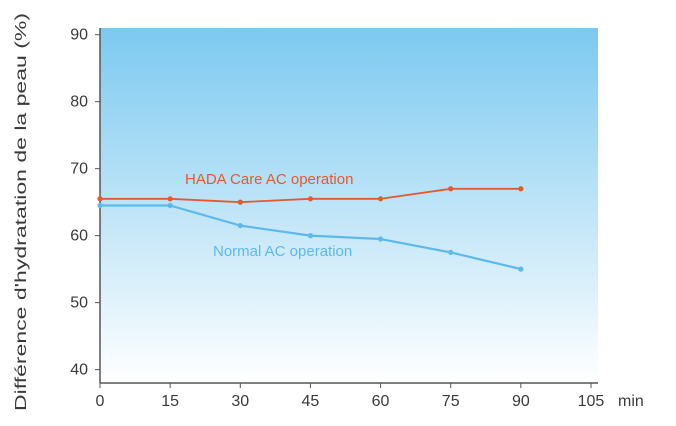 The width and height of the screenshot is (676, 426). Describe the element at coordinates (311, 401) in the screenshot. I see `x-tick-label-45: 45` at that location.